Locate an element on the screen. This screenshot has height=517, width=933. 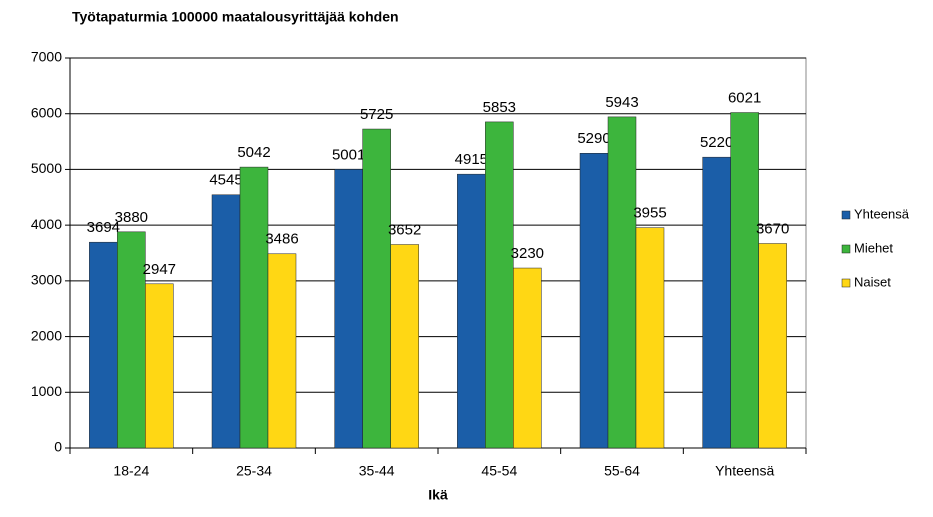
data-label: 3652 is located at coordinates (404, 230).